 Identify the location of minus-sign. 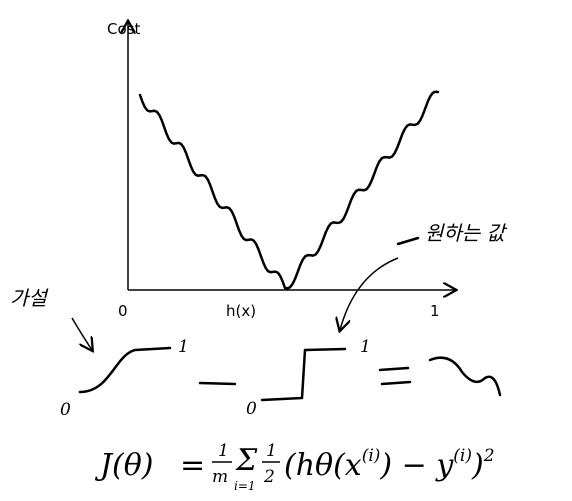
(217, 383).